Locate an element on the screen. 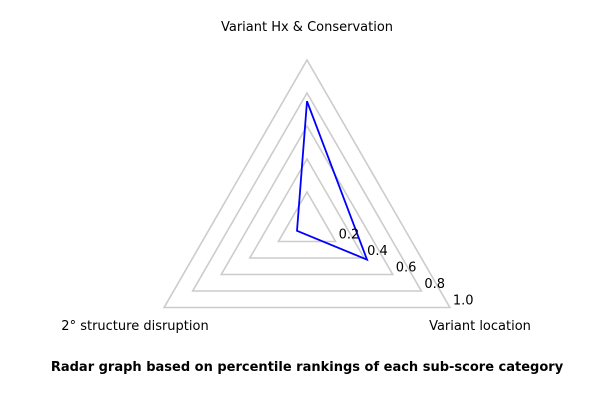  axis-label-variant-location: Variant location is located at coordinates (480, 326).